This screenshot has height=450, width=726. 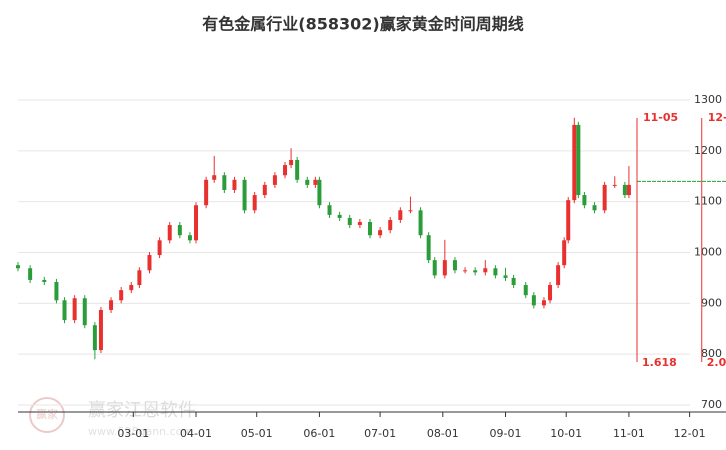 What do you see at coordinates (133, 433) in the screenshot?
I see `x-tick-label: 03-01` at bounding box center [133, 433].